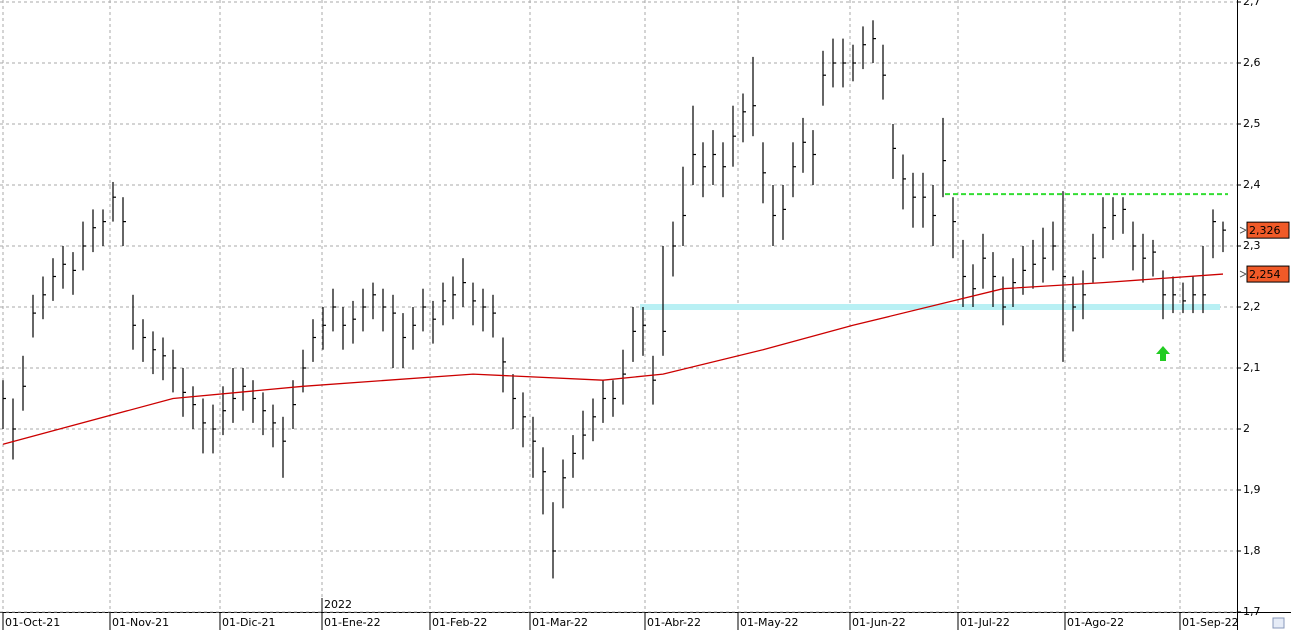 This screenshot has height=630, width=1291. What do you see at coordinates (338, 604) in the screenshot?
I see `year-label: 2022` at bounding box center [338, 604].